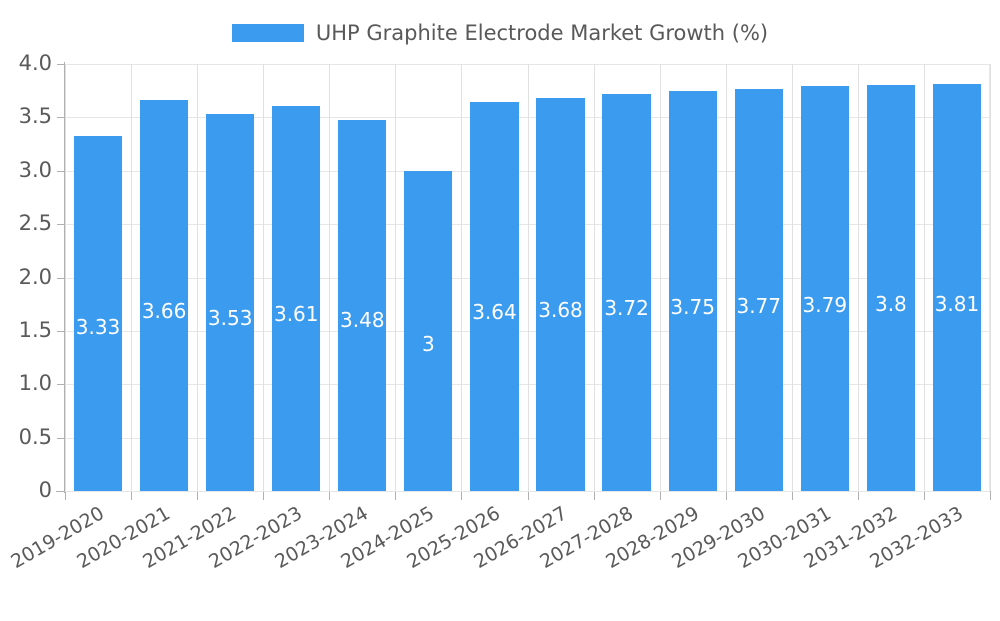 Image resolution: width=1000 pixels, height=621 pixels. Describe the element at coordinates (35, 276) in the screenshot. I see `y-axis-tick-label: 2.0` at that location.